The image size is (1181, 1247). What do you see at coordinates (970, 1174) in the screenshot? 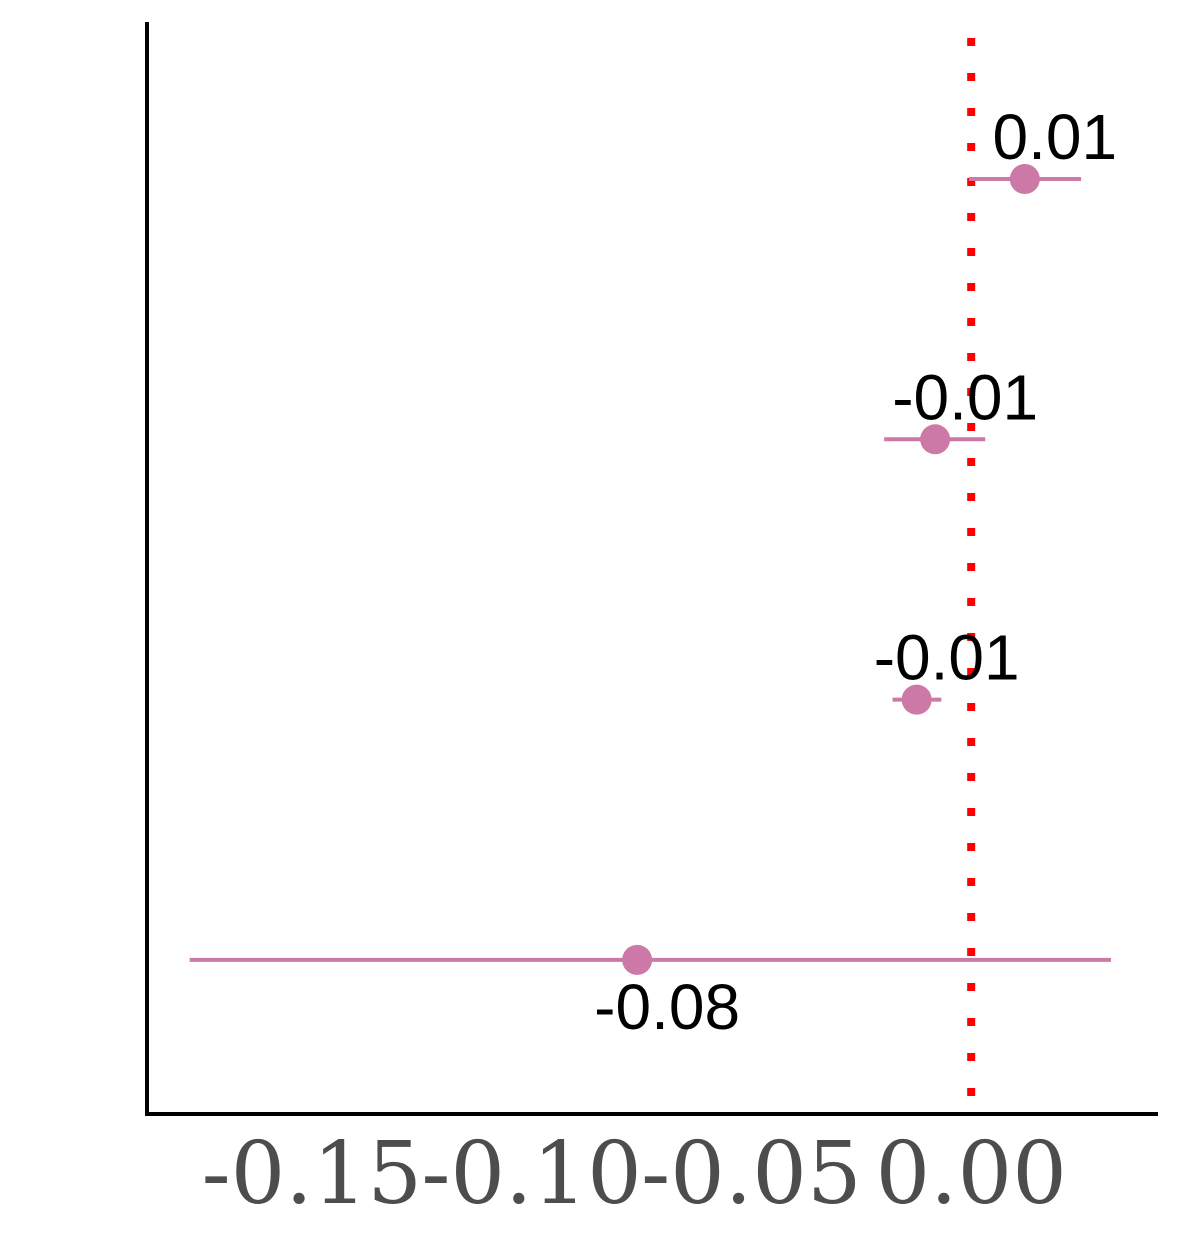
I see `x-tick-label: 0.00` at bounding box center [970, 1174].